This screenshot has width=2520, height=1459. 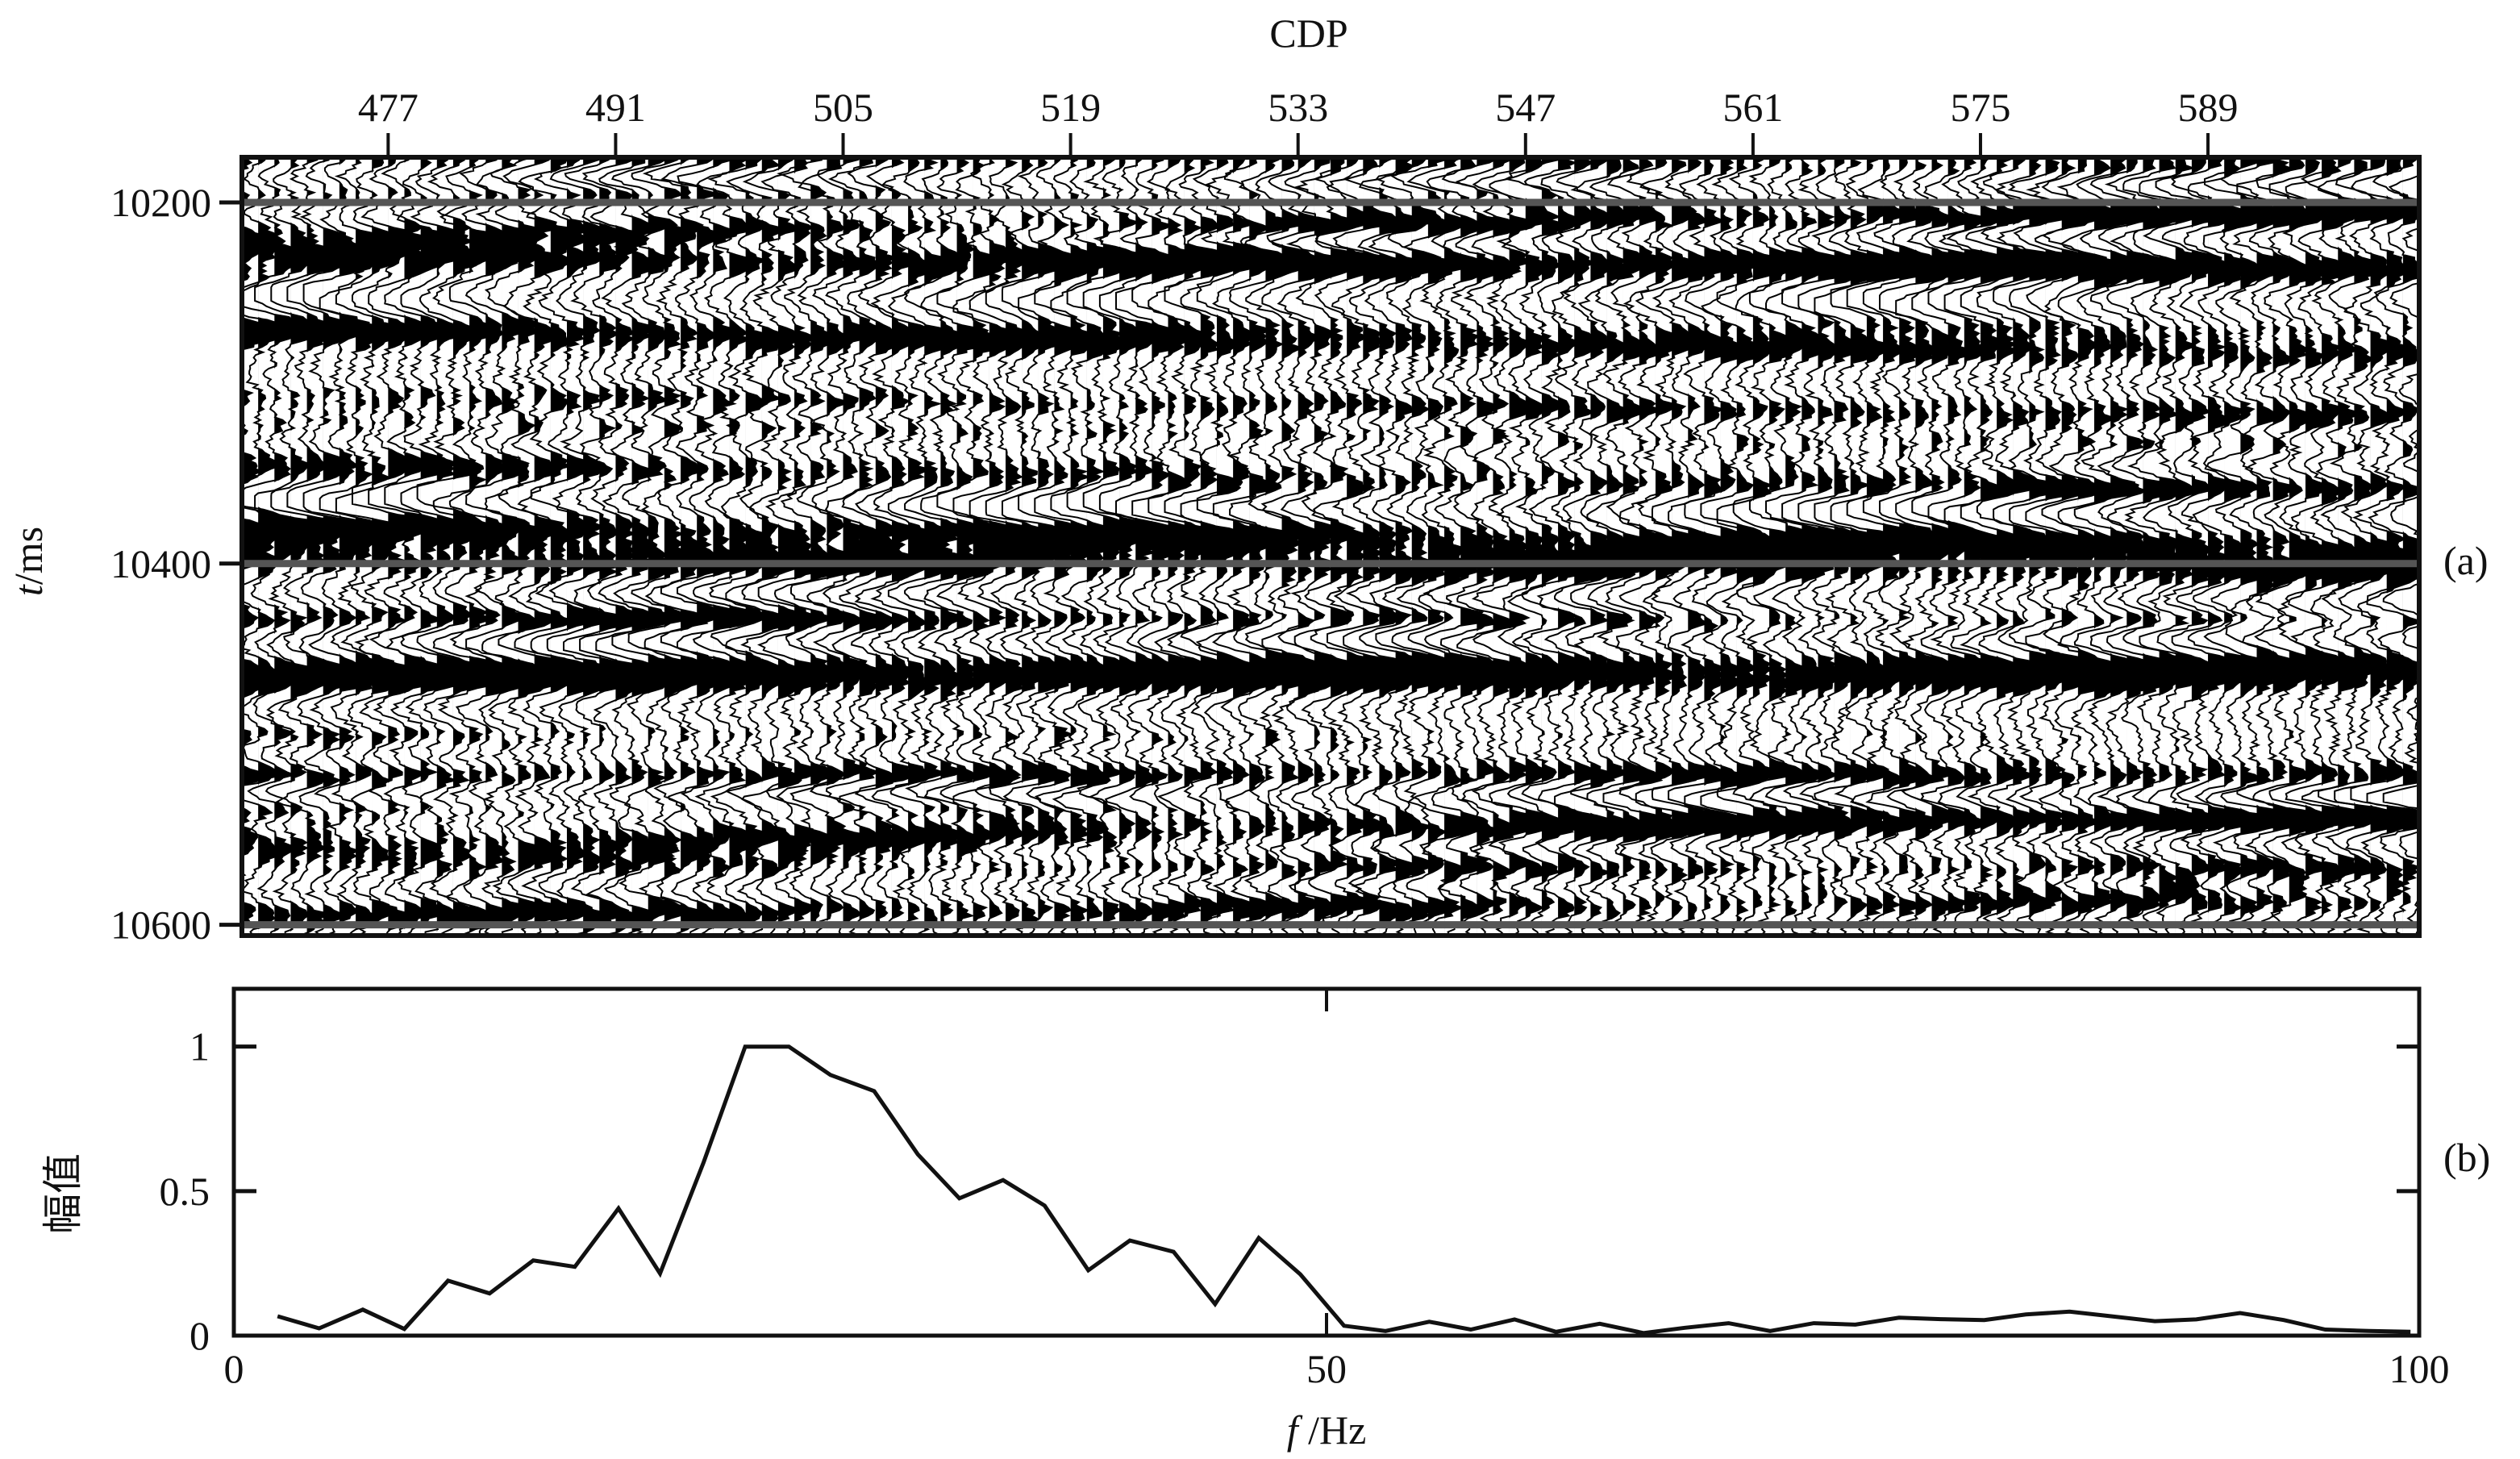 What do you see at coordinates (28, 556) in the screenshot?
I see `time-axis-title-unit: /ms` at bounding box center [28, 556].